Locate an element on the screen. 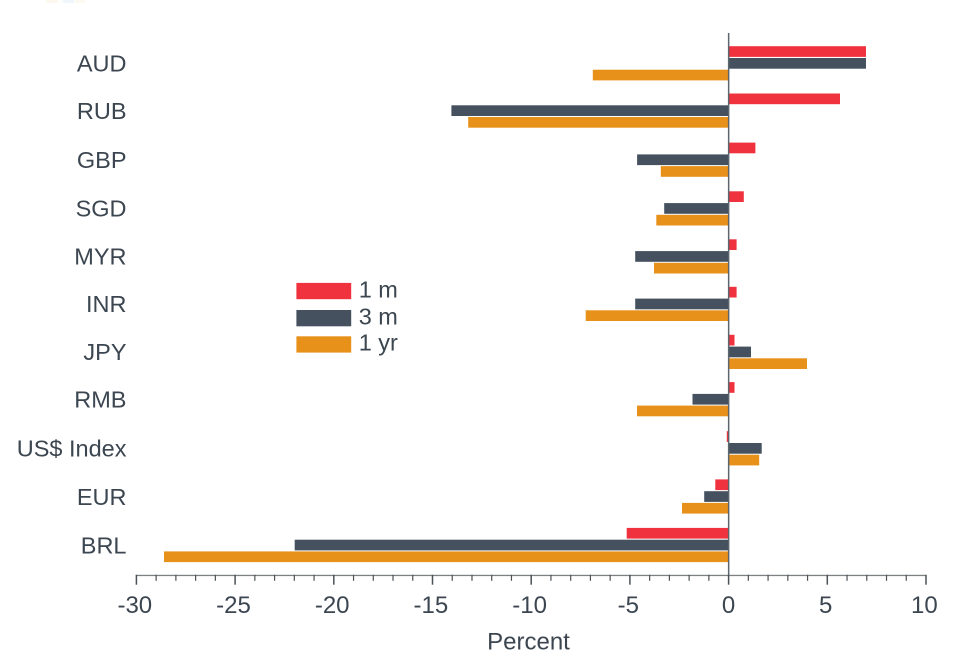 This screenshot has width=960, height=671. svg-text: Percent is located at coordinates (528, 642).